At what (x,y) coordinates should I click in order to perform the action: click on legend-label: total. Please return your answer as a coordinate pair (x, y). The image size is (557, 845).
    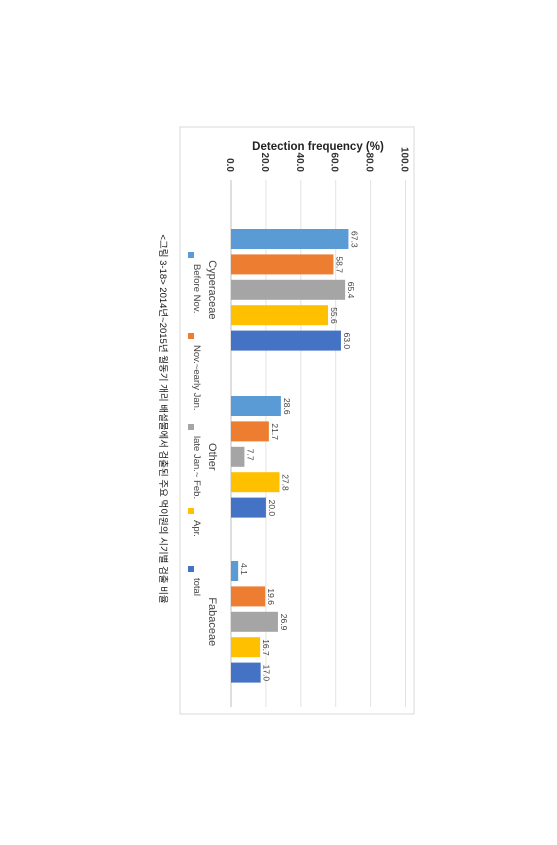
    Looking at the image, I should click on (196, 587).